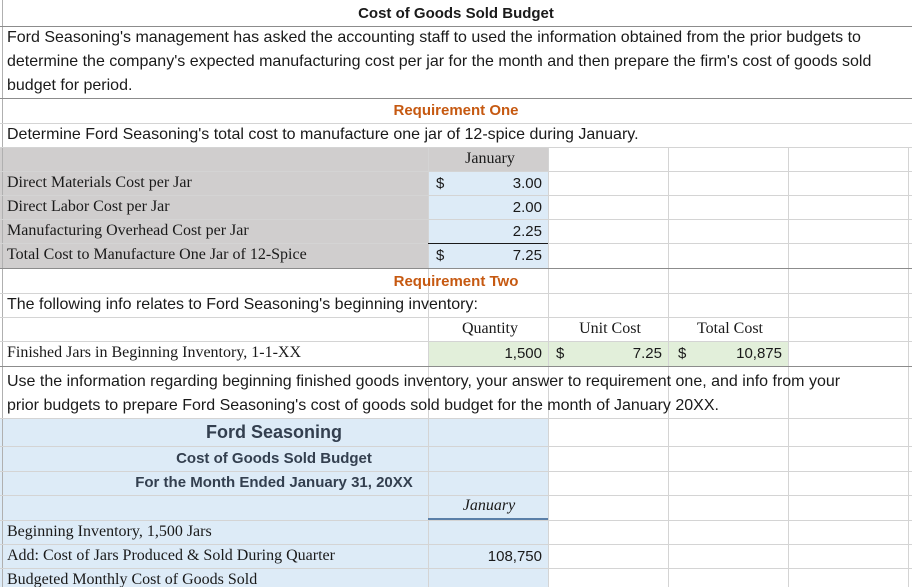 Image resolution: width=912 pixels, height=587 pixels. Describe the element at coordinates (647, 353) in the screenshot. I see `inventory-unit-cost: 7.25` at that location.